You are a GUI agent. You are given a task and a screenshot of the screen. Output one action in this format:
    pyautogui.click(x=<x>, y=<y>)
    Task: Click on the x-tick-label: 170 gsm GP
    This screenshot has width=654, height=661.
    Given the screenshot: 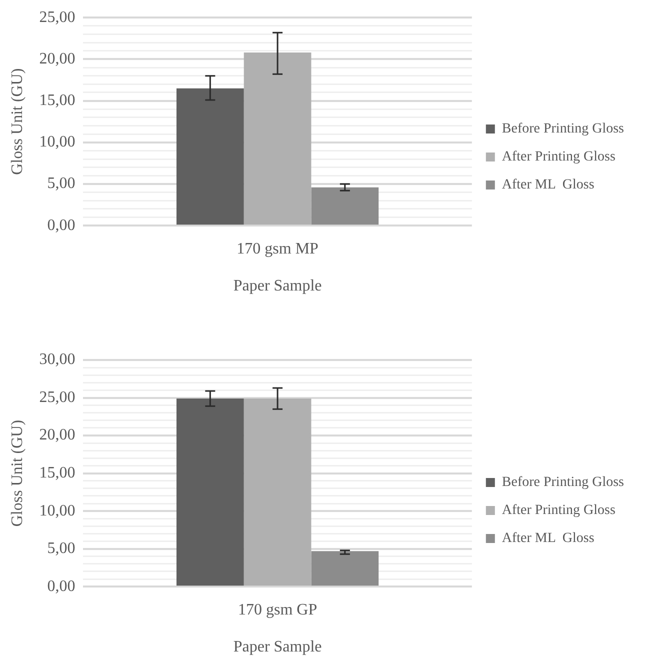 What is the action you would take?
    pyautogui.click(x=278, y=609)
    